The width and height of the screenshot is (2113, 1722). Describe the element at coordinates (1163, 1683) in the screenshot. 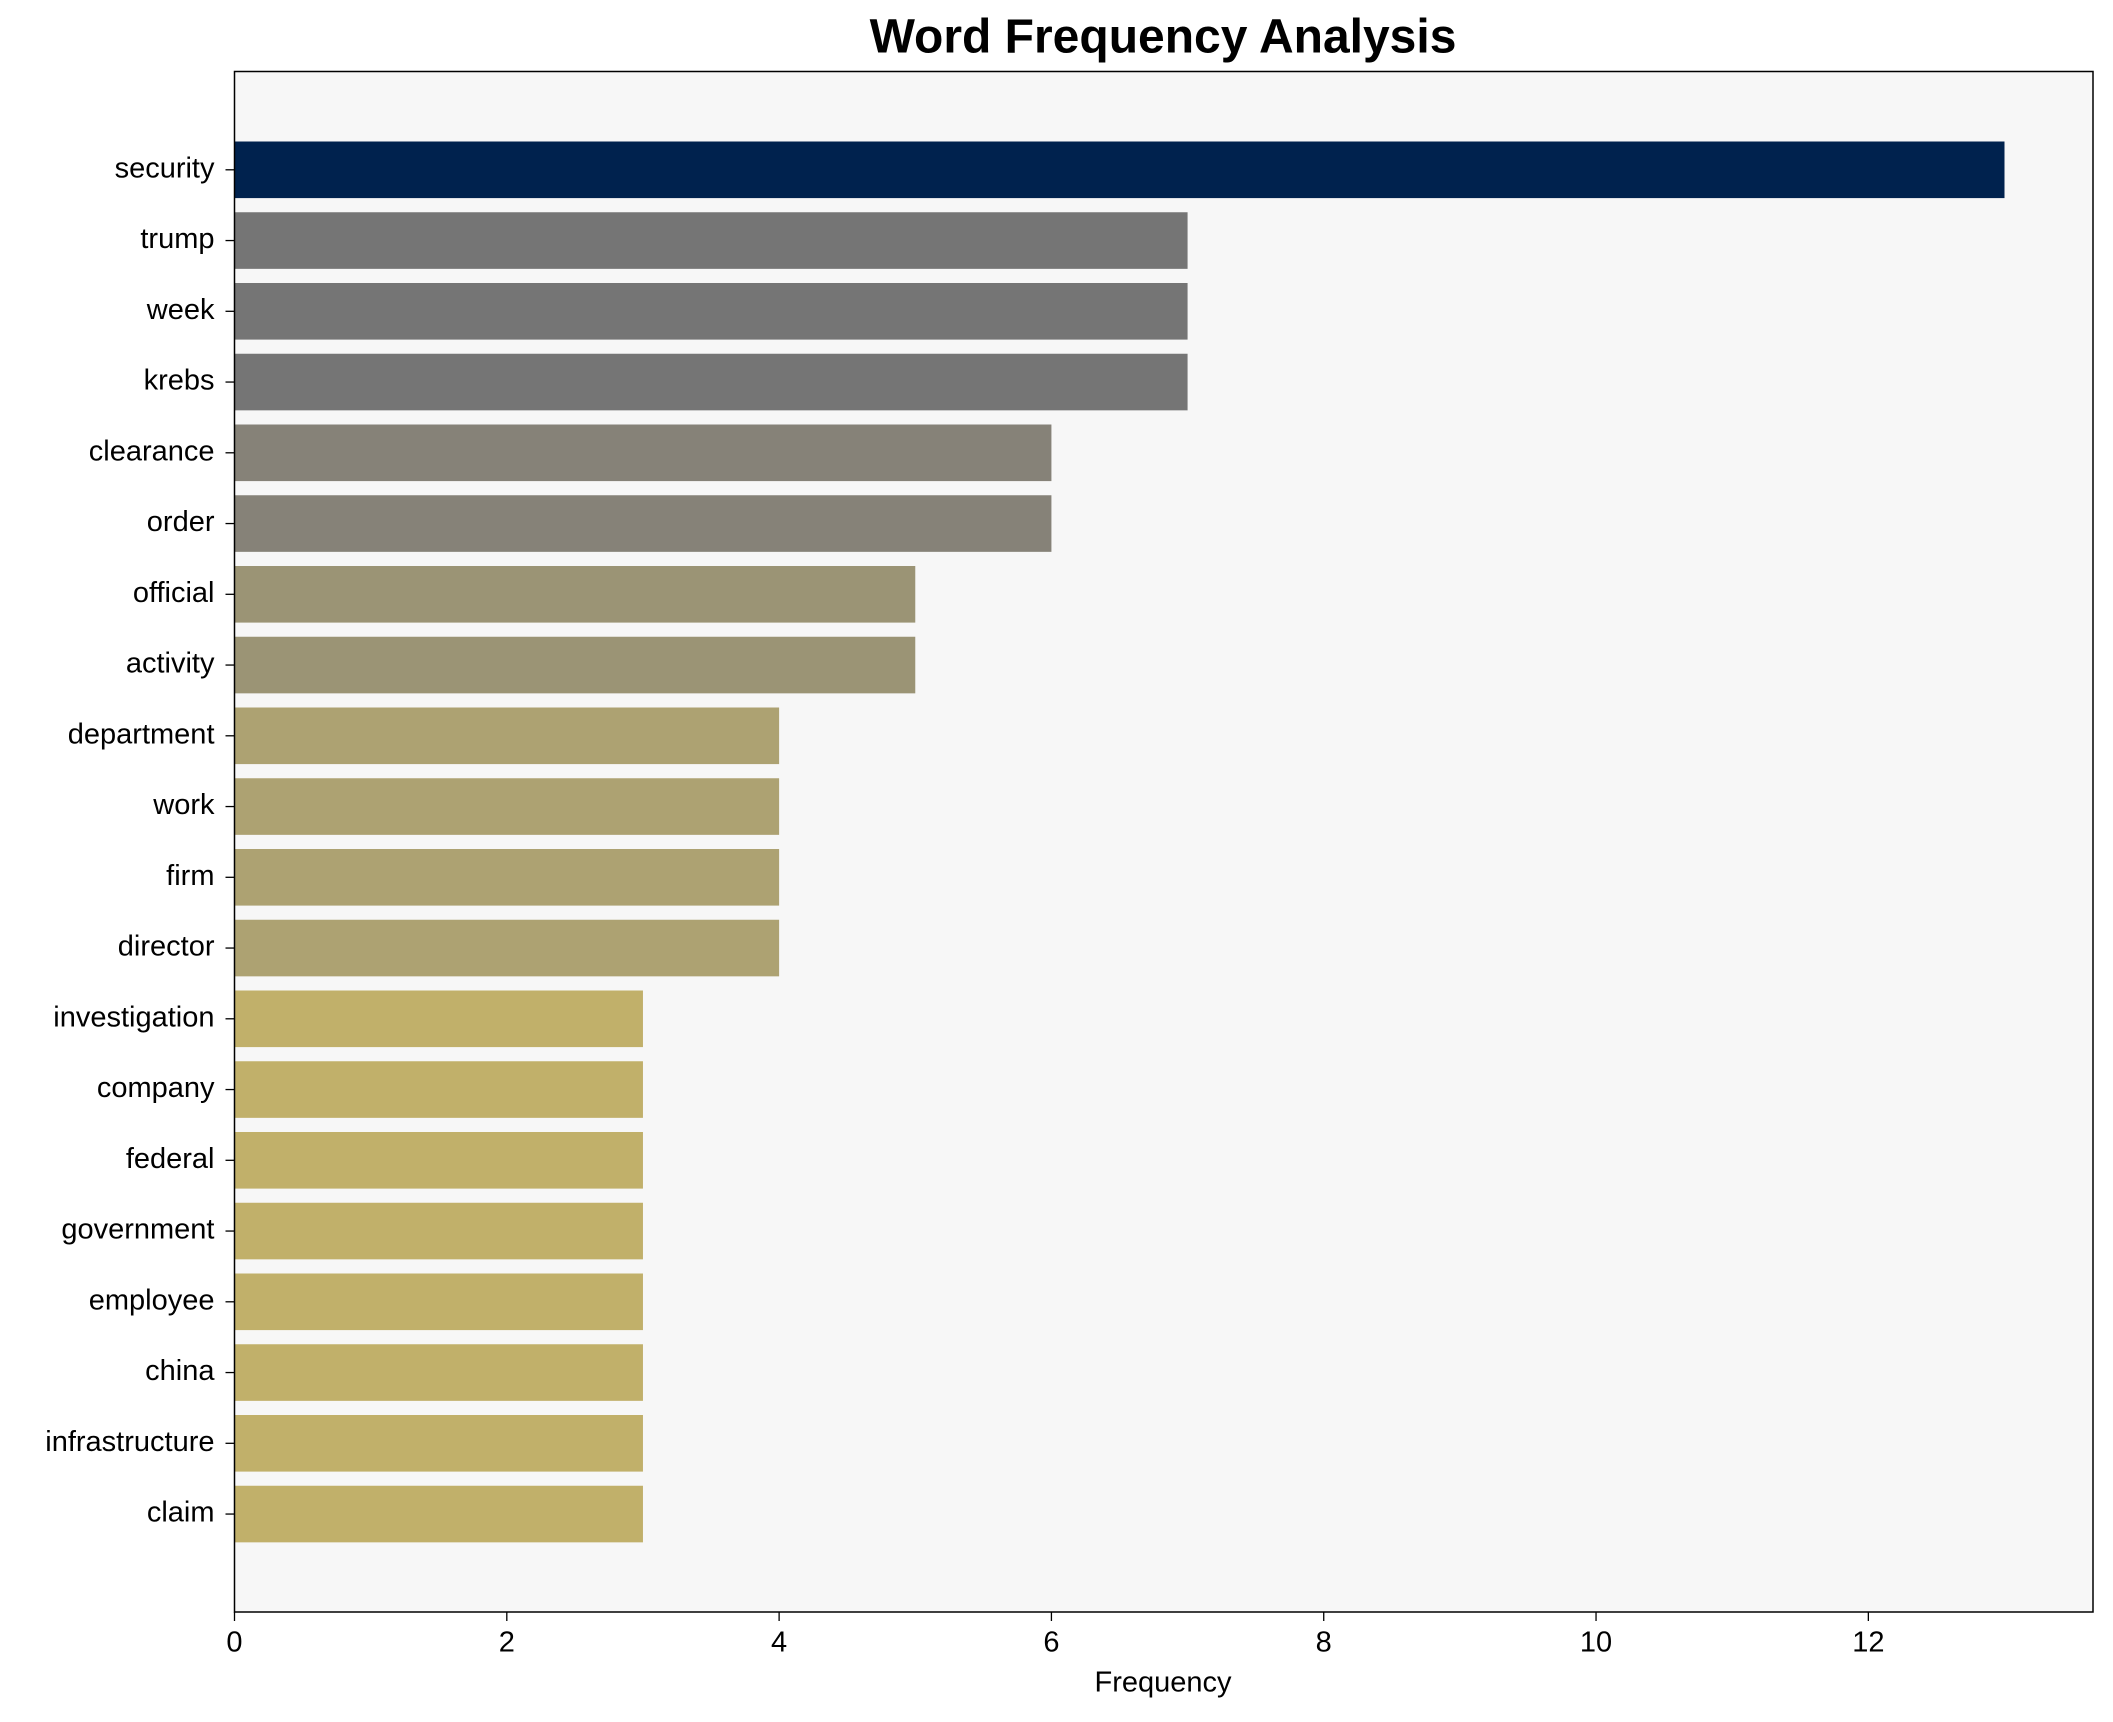

I see `x-axis-label: Frequency` at that location.